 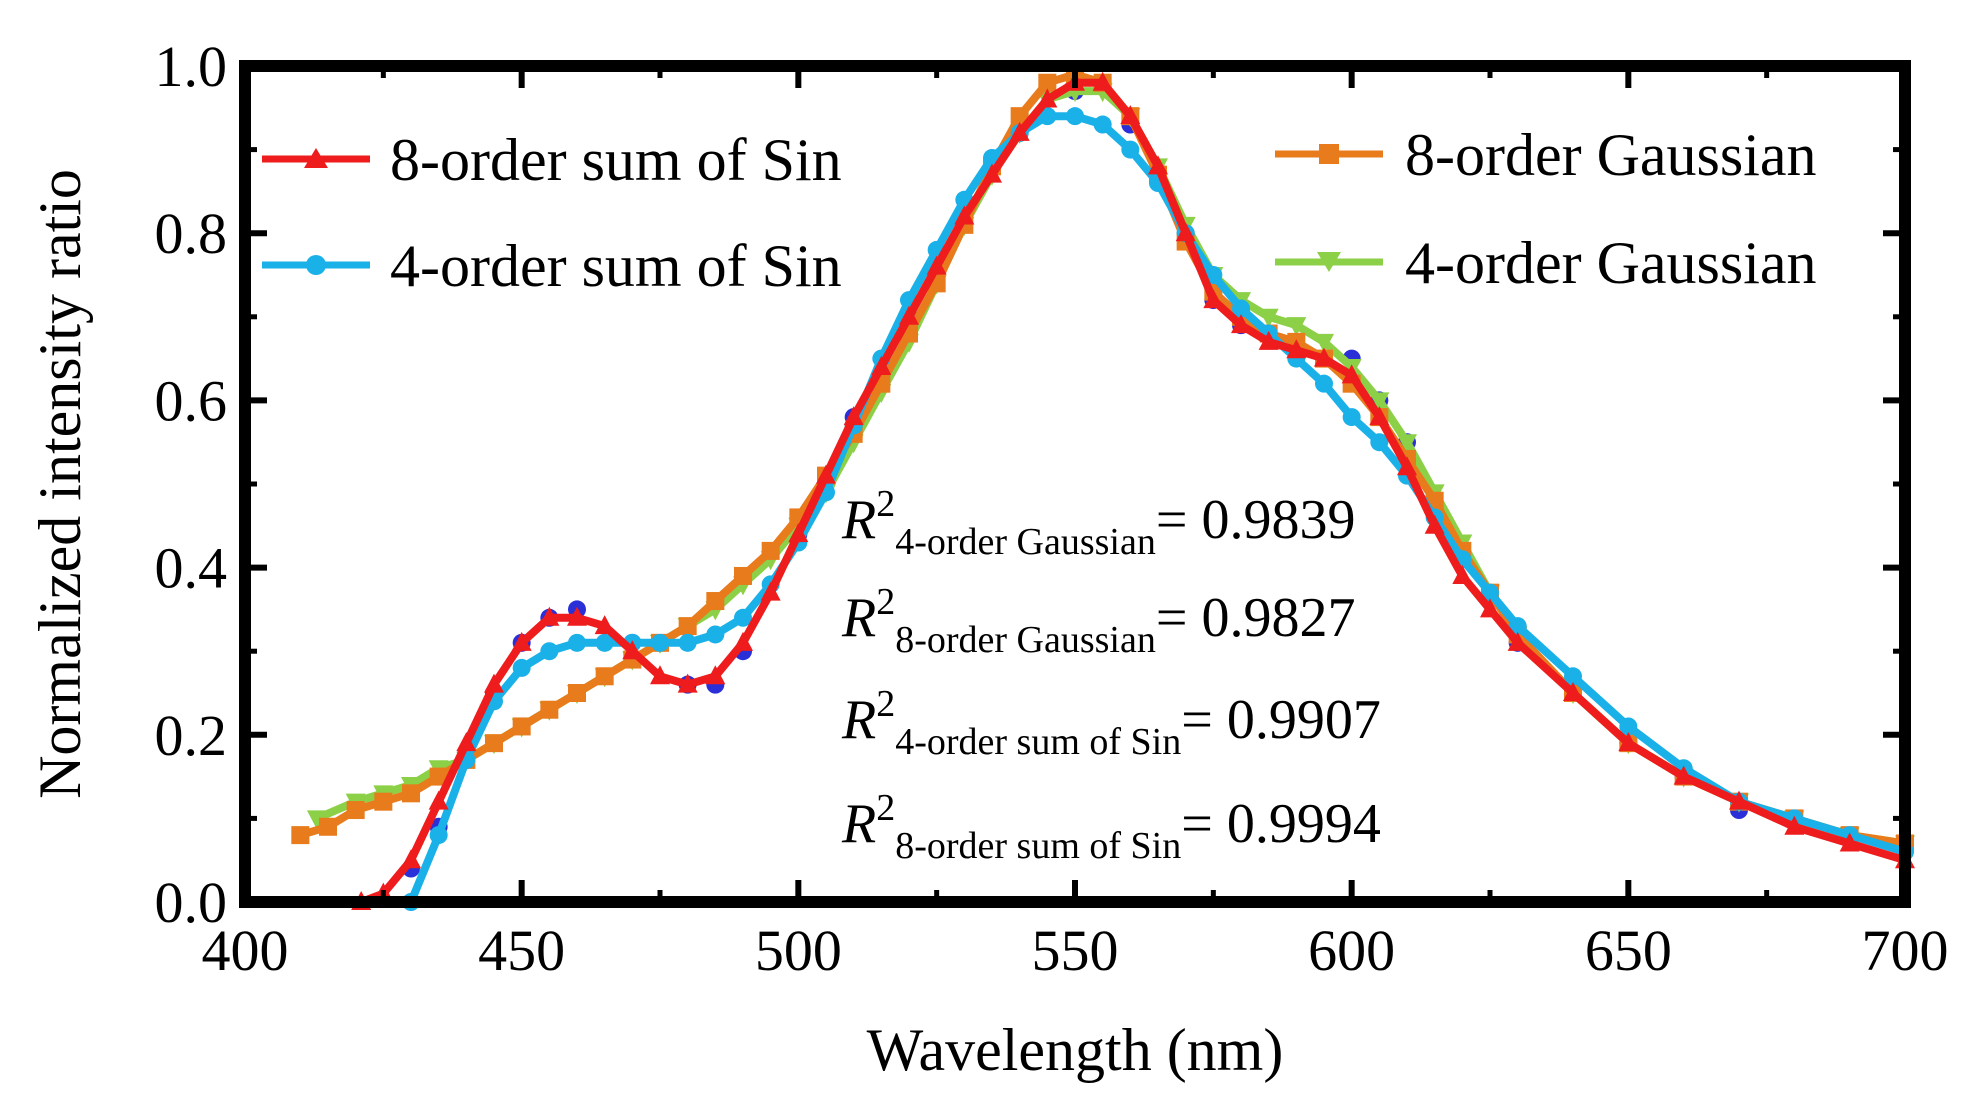 I want to click on r2-subscript: 8-order Gaussian, so click(x=1025, y=640).